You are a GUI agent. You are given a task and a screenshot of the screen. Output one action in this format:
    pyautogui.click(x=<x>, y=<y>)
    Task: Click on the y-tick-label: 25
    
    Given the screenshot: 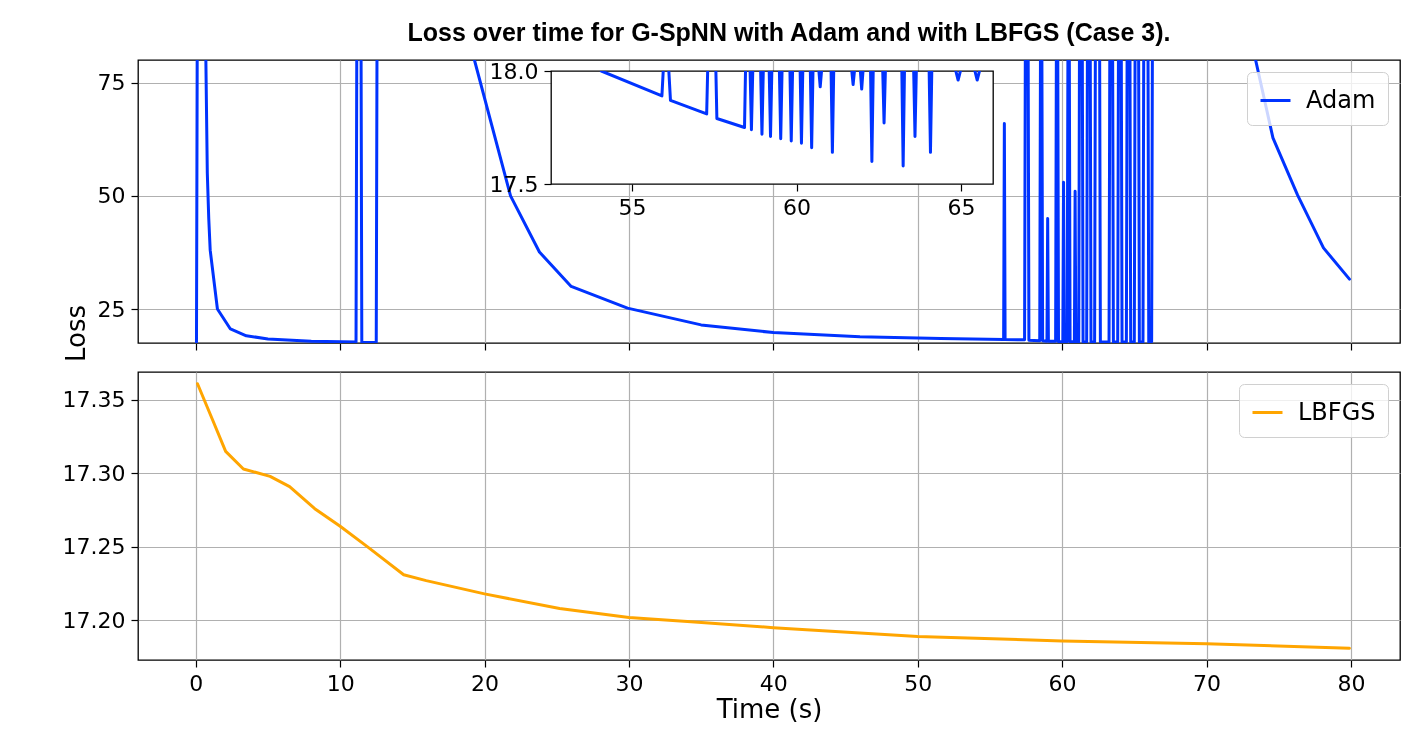 What is the action you would take?
    pyautogui.click(x=111, y=309)
    